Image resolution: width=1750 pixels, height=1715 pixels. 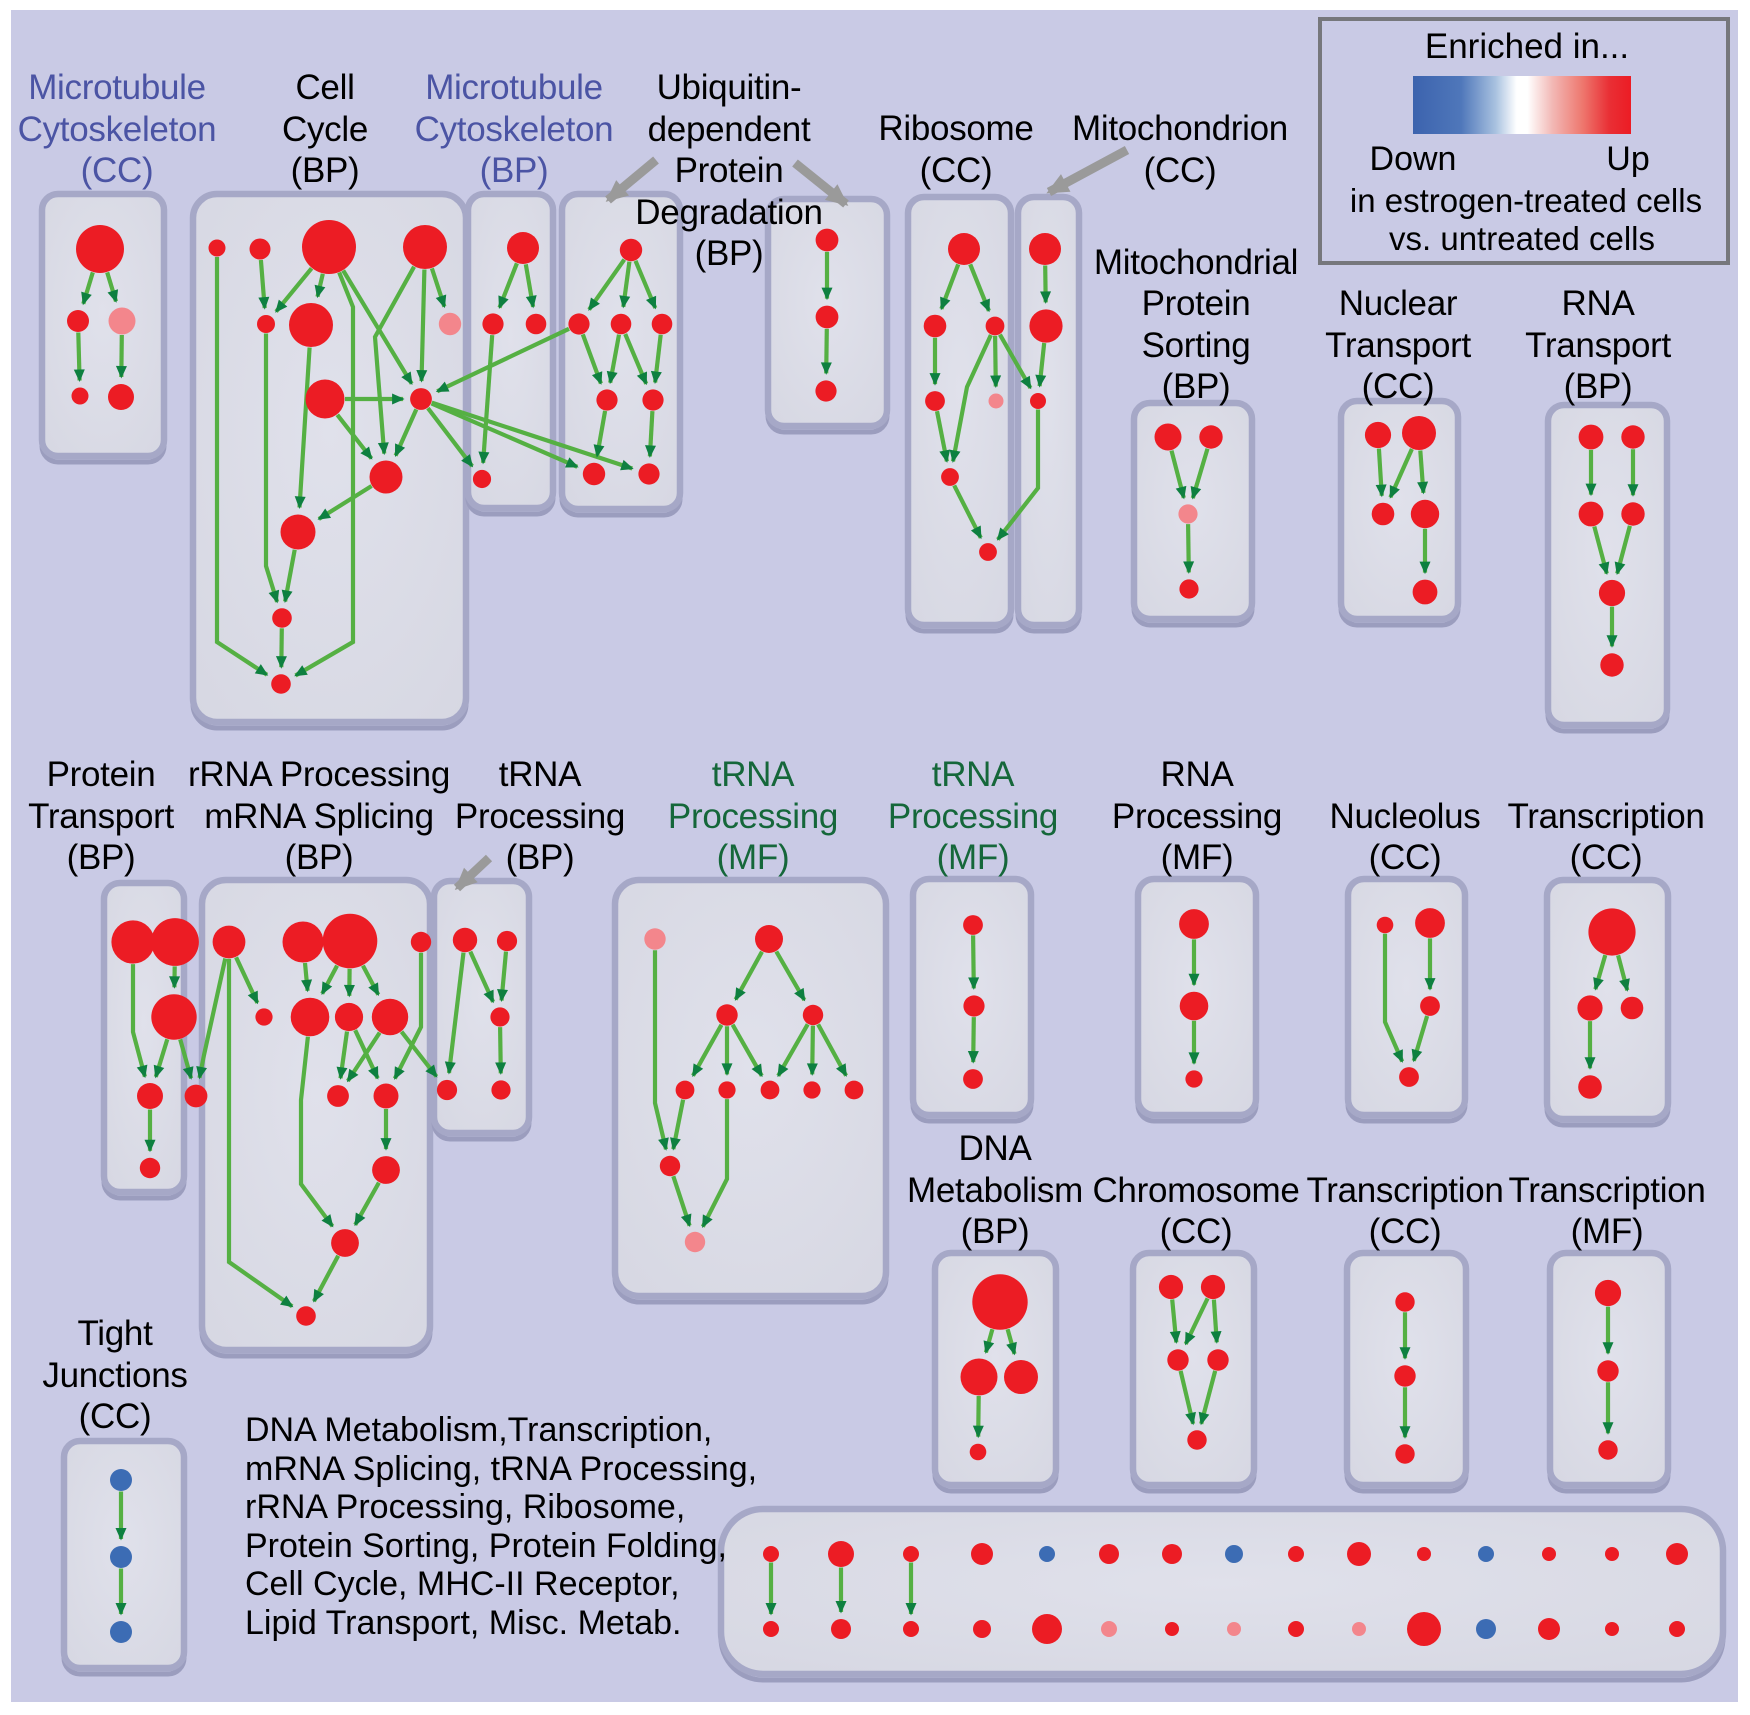 What do you see at coordinates (1196, 345) in the screenshot?
I see `svg-text: Sorting` at bounding box center [1196, 345].